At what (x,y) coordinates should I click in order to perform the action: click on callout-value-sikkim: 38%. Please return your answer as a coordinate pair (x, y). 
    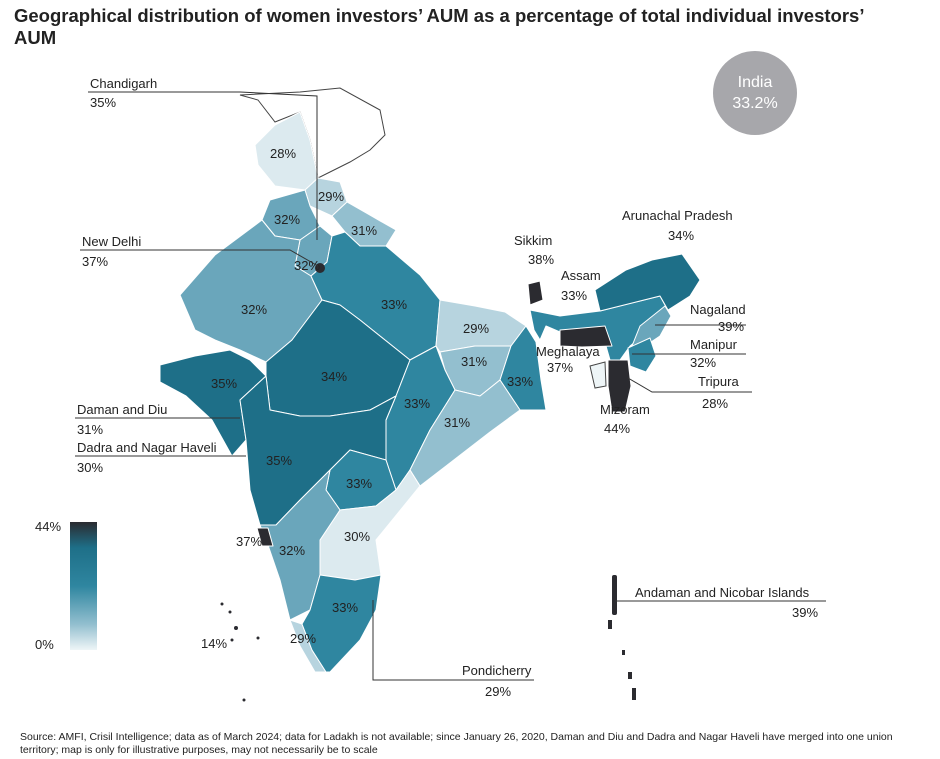
    Looking at the image, I should click on (541, 259).